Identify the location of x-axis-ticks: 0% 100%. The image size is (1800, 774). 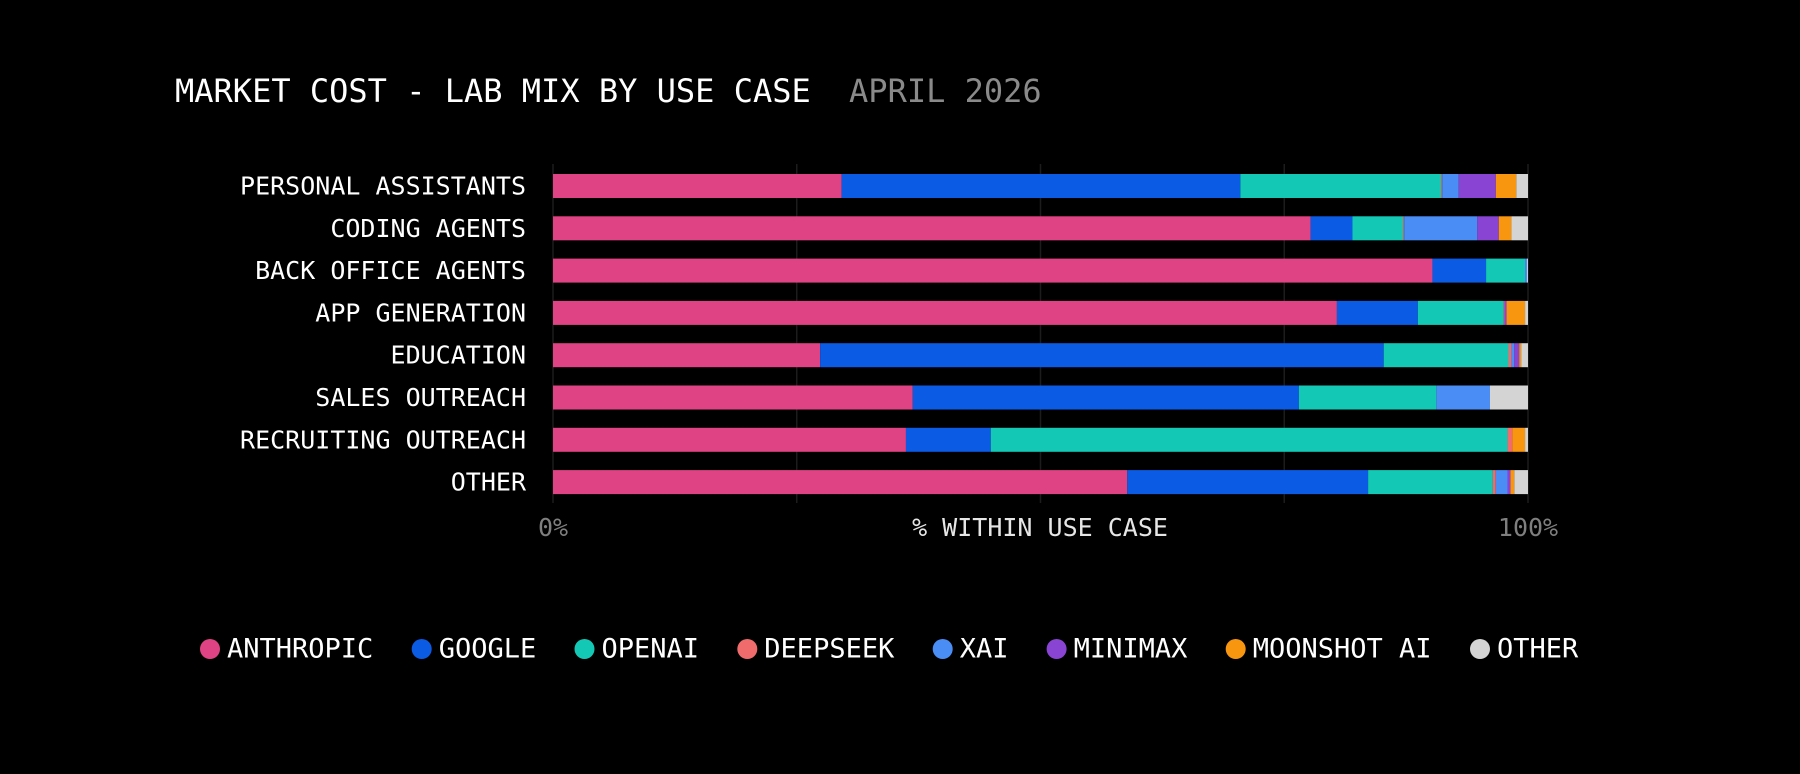
(1048, 527).